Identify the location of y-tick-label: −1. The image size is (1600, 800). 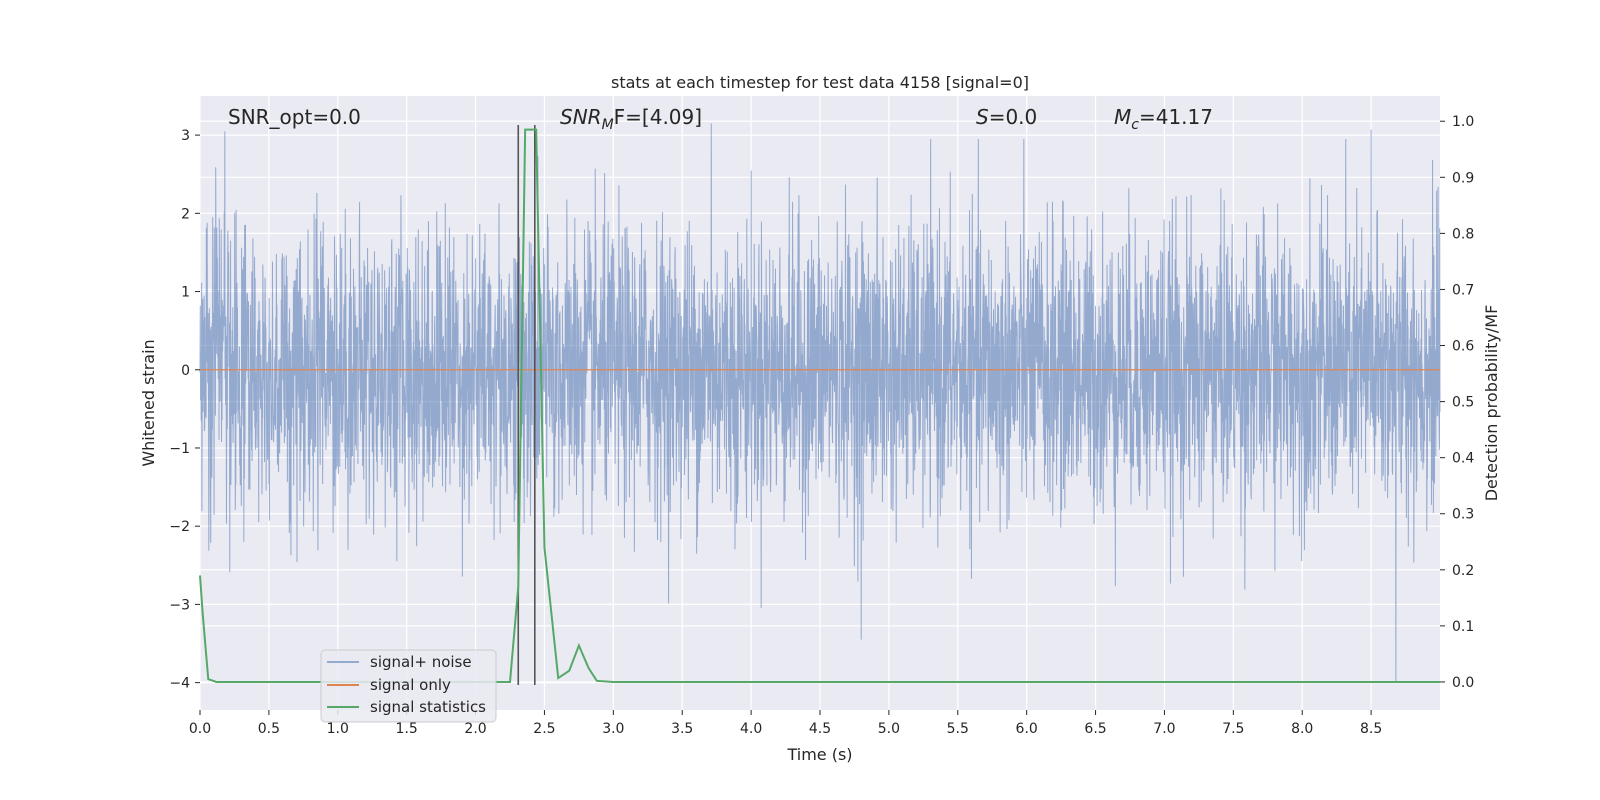
(179, 449).